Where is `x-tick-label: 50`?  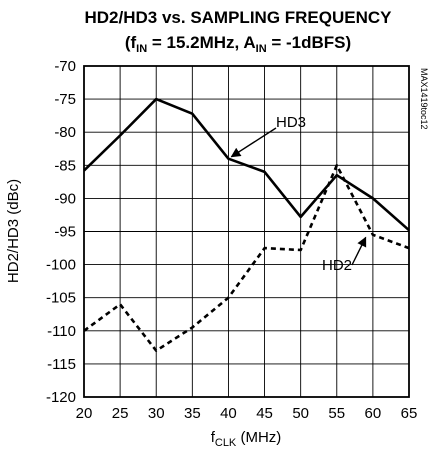
x-tick-label: 50 is located at coordinates (300, 413).